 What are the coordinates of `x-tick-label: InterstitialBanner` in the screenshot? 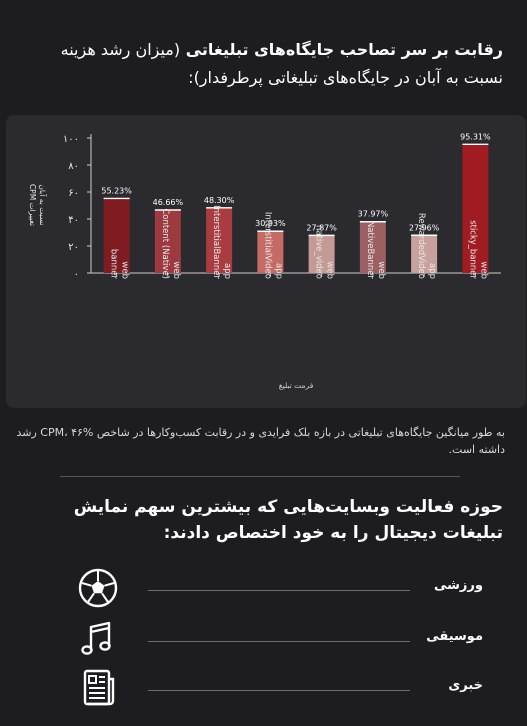 It's located at (216, 242).